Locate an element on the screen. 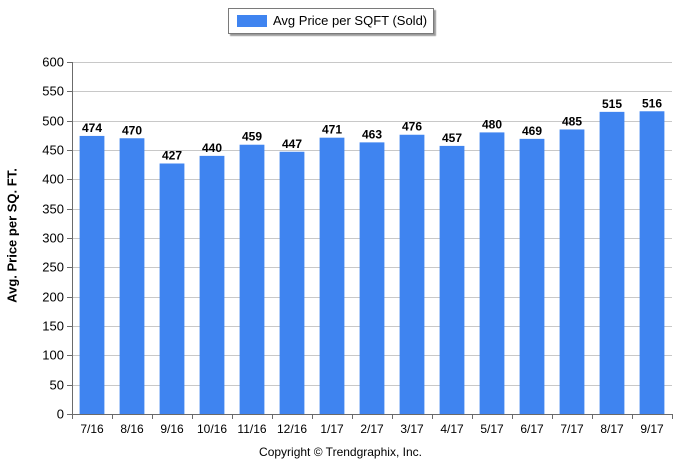 The height and width of the screenshot is (464, 681). x-tick-label: 6/17 is located at coordinates (532, 429).